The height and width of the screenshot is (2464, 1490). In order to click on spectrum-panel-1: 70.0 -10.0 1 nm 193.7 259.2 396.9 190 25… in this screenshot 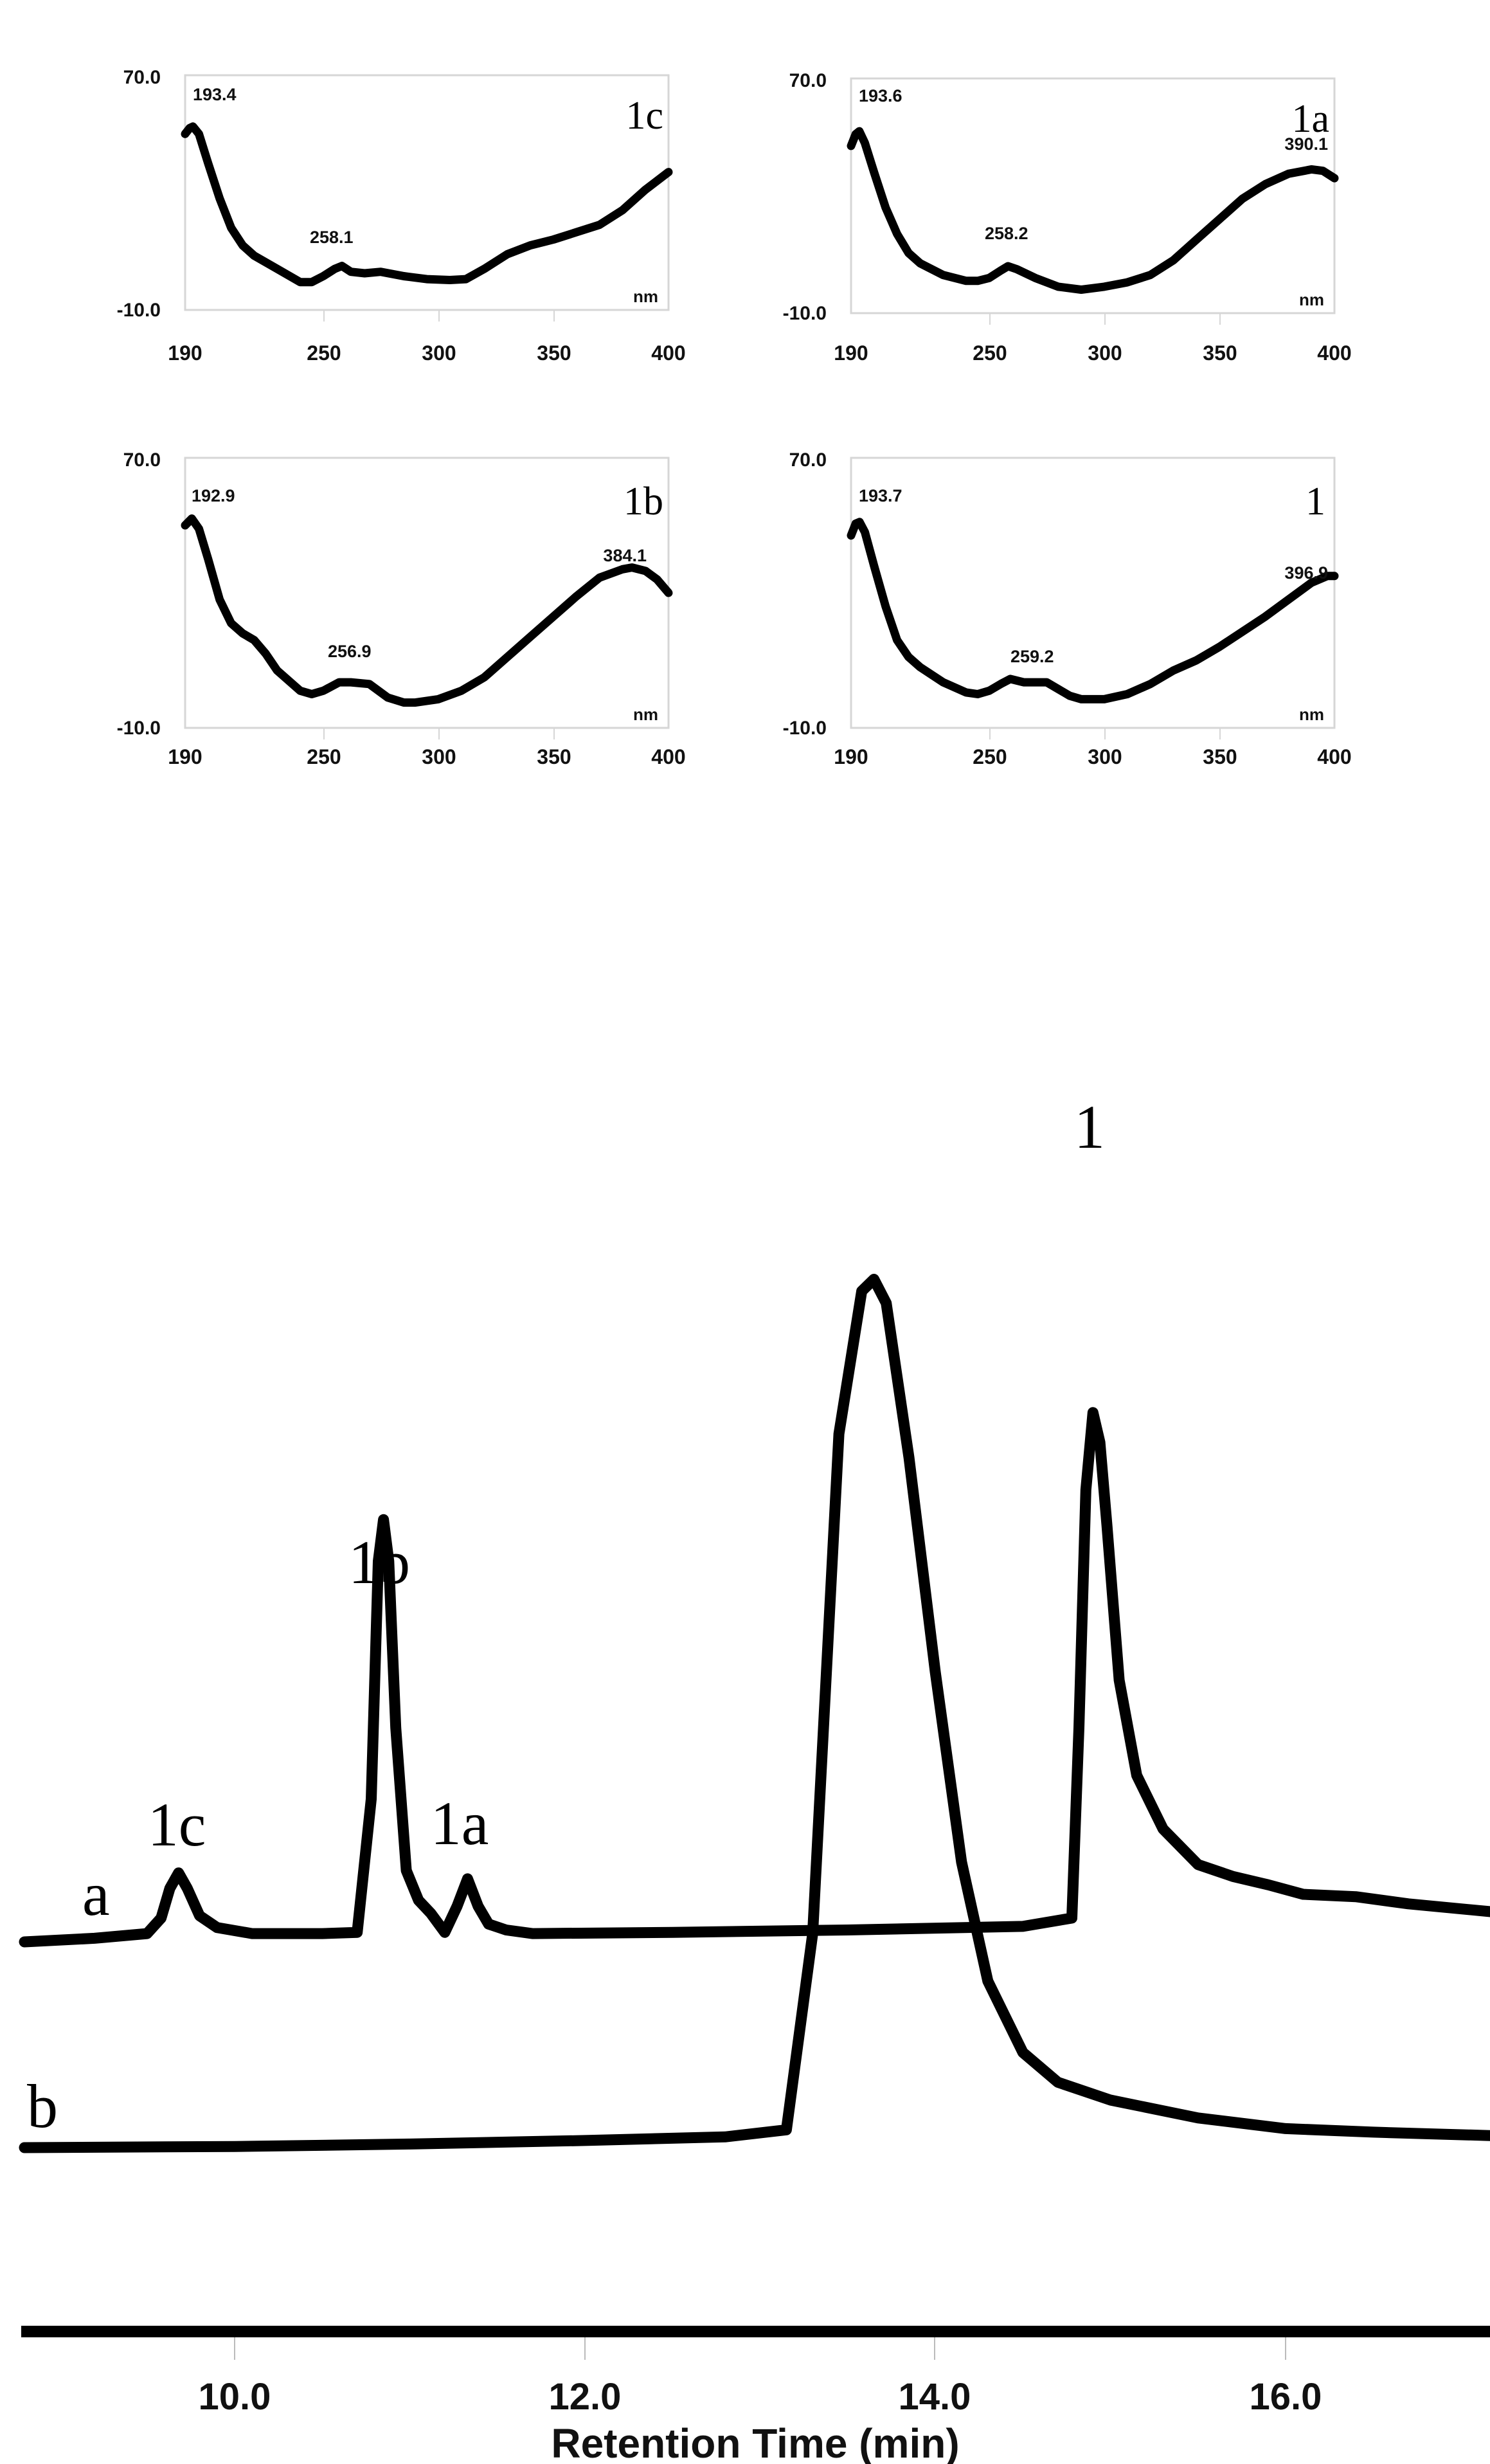, I will do `click(1068, 608)`.